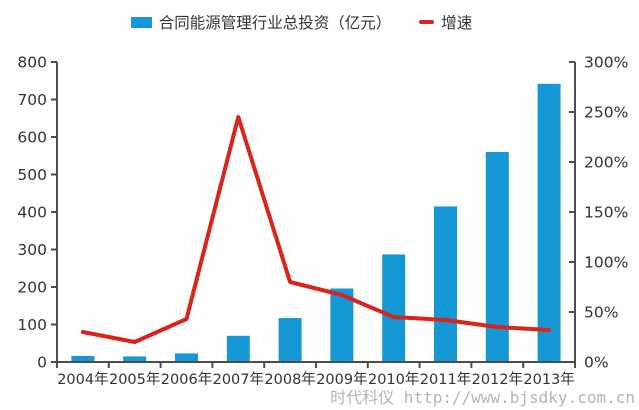 The height and width of the screenshot is (410, 639). What do you see at coordinates (393, 379) in the screenshot?
I see `x-axis-label: 2010年` at bounding box center [393, 379].